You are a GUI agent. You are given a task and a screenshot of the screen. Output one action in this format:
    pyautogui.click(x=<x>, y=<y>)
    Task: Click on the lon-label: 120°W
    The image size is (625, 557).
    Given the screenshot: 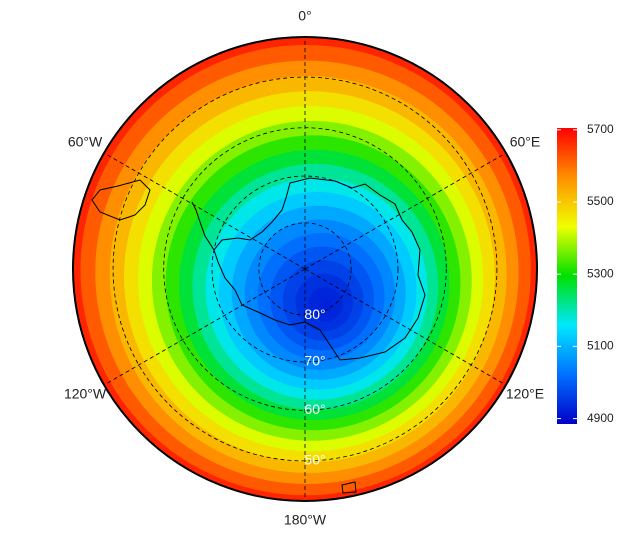 What is the action you would take?
    pyautogui.click(x=85, y=394)
    